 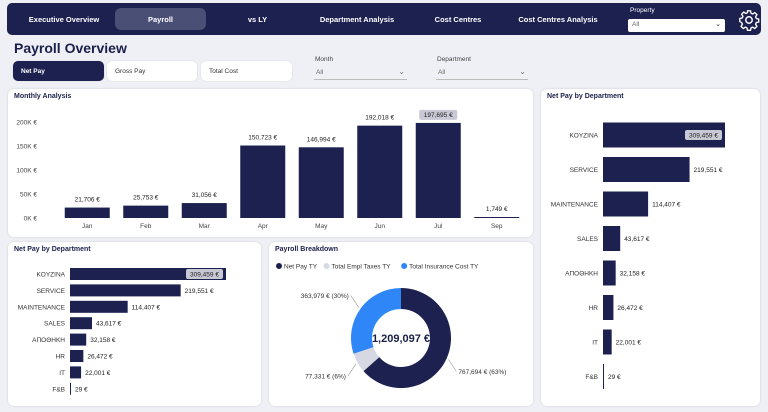 What do you see at coordinates (246, 71) in the screenshot?
I see `measure-total-cost-button: Total Cost` at bounding box center [246, 71].